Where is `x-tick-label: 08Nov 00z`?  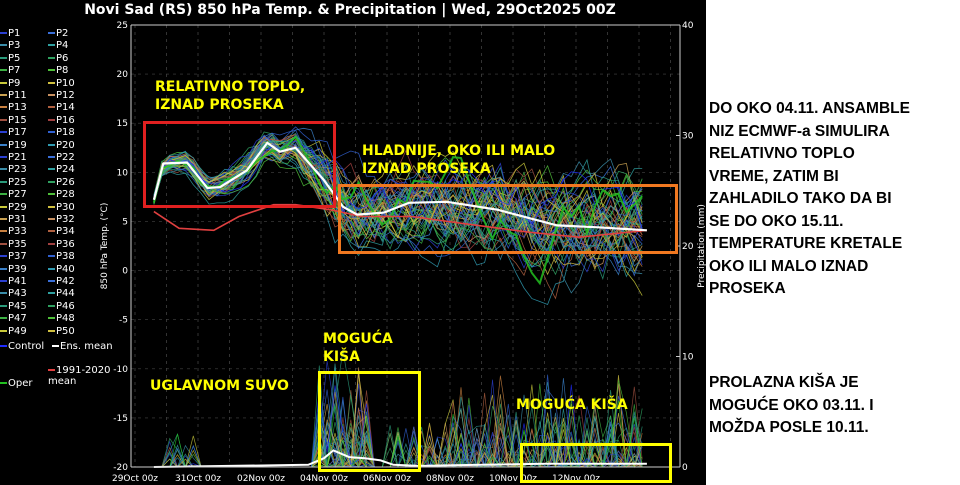
x-tick-label: 08Nov 00z is located at coordinates (450, 479).